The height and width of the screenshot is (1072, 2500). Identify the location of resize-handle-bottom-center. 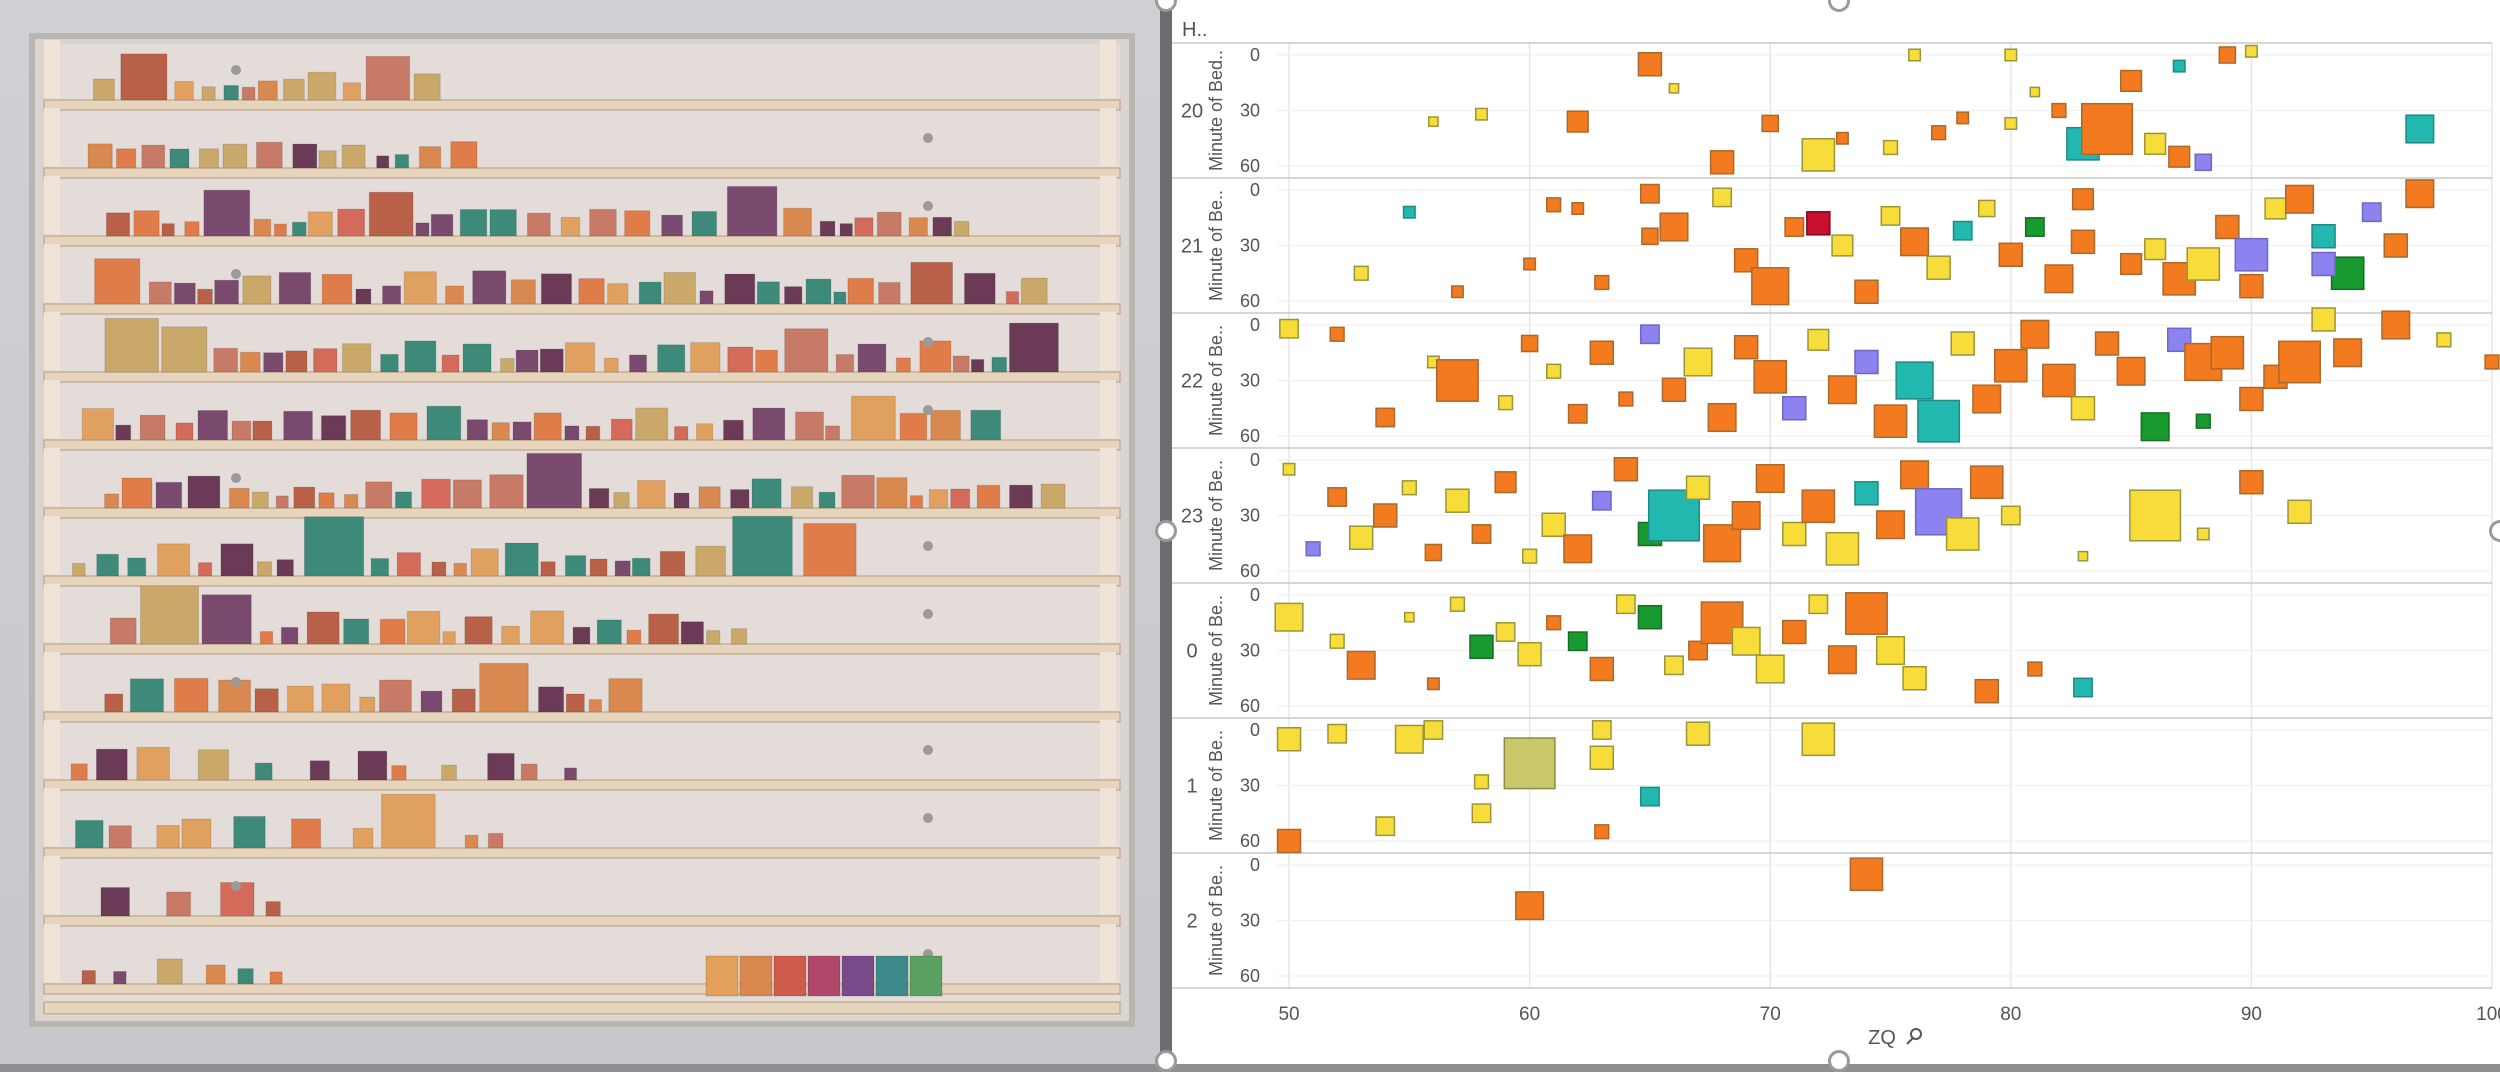
(1839, 1061).